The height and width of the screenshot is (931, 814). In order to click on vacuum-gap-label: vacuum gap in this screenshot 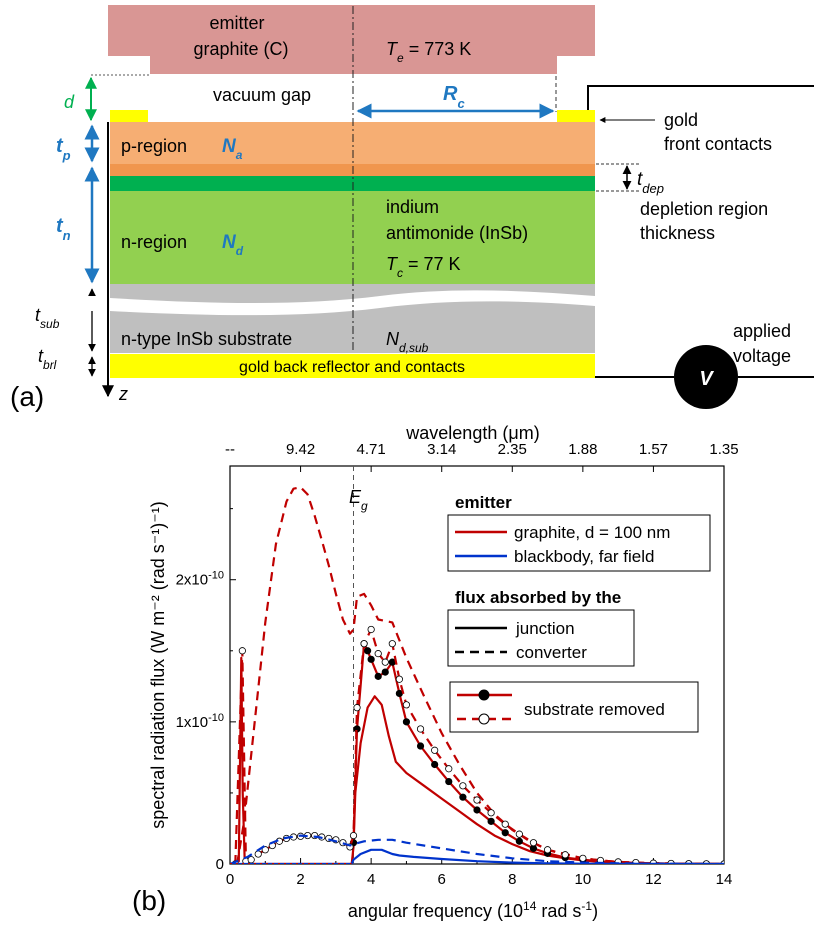, I will do `click(262, 95)`.